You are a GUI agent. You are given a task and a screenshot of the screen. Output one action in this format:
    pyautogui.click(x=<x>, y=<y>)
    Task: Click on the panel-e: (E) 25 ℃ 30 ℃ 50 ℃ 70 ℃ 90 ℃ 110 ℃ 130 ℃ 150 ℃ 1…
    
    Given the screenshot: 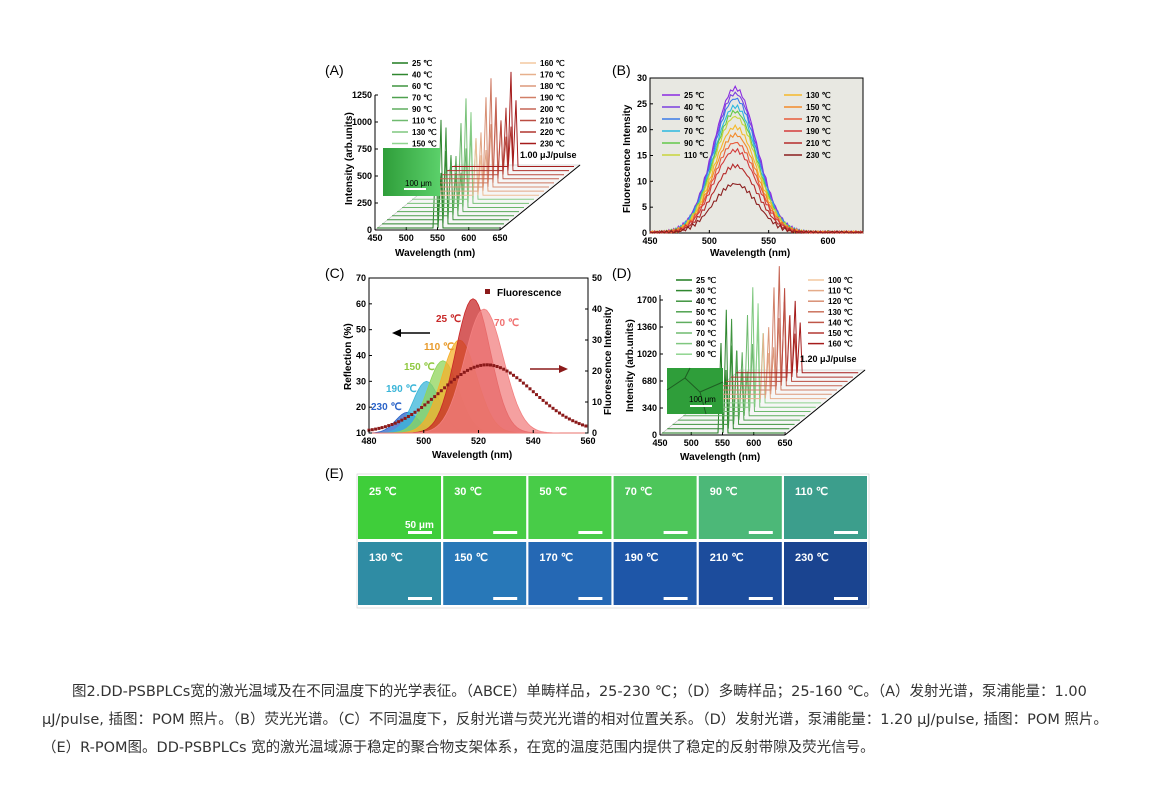 What is the action you would take?
    pyautogui.click(x=597, y=537)
    